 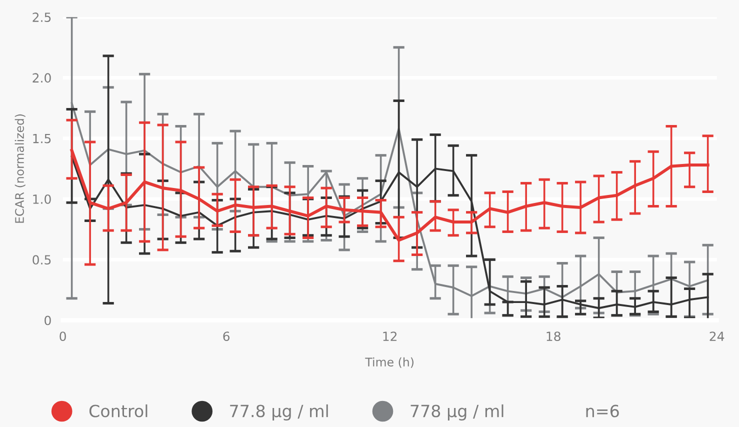 What do you see at coordinates (41, 17) in the screenshot?
I see `y-tick-label: 2.5` at bounding box center [41, 17].